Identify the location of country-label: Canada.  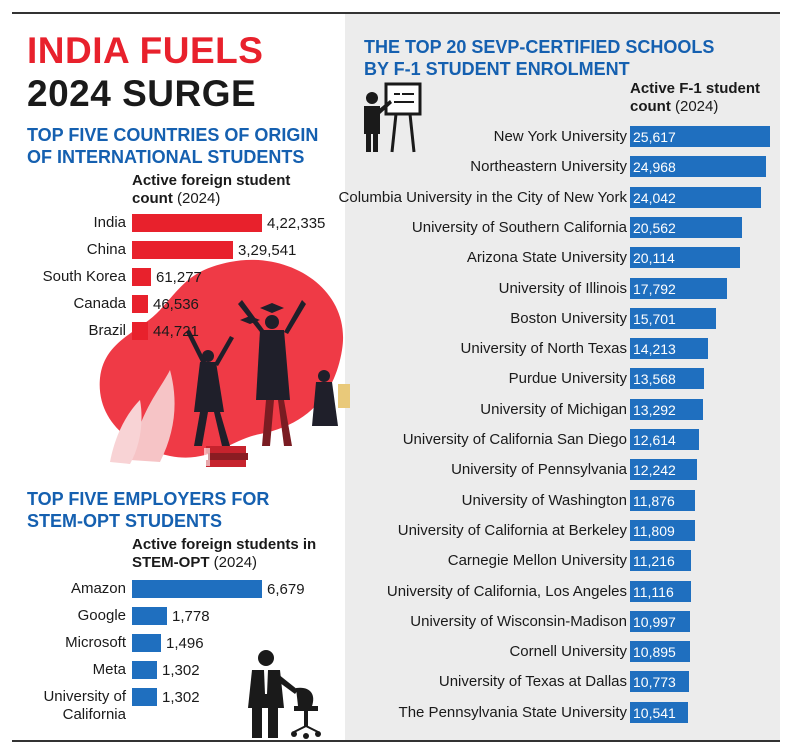
(99, 303).